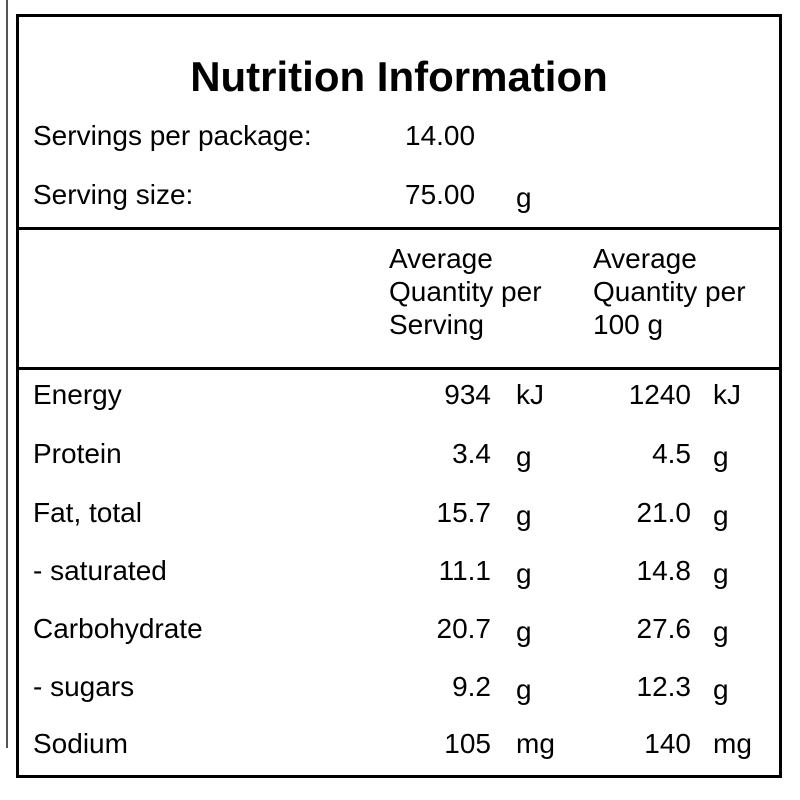 This screenshot has width=800, height=800. What do you see at coordinates (172, 135) in the screenshot?
I see `servings-label: Servings per package:` at bounding box center [172, 135].